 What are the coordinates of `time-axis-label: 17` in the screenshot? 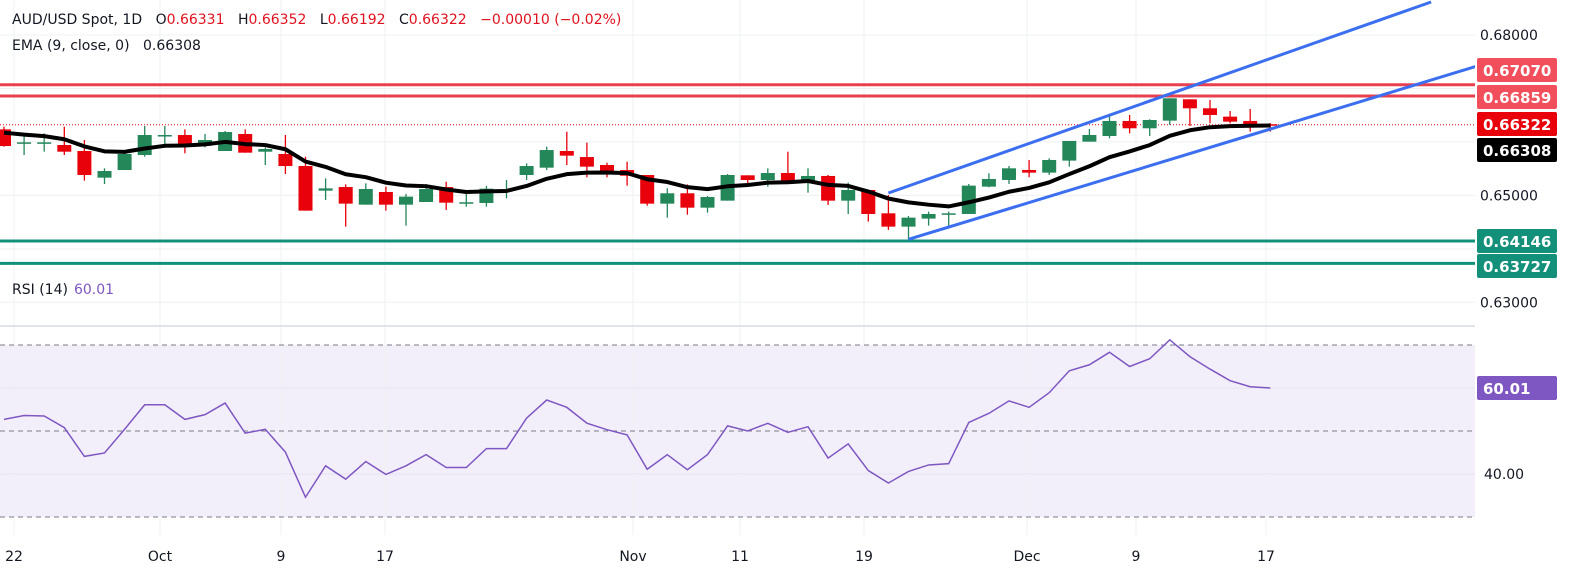 It's located at (1266, 557).